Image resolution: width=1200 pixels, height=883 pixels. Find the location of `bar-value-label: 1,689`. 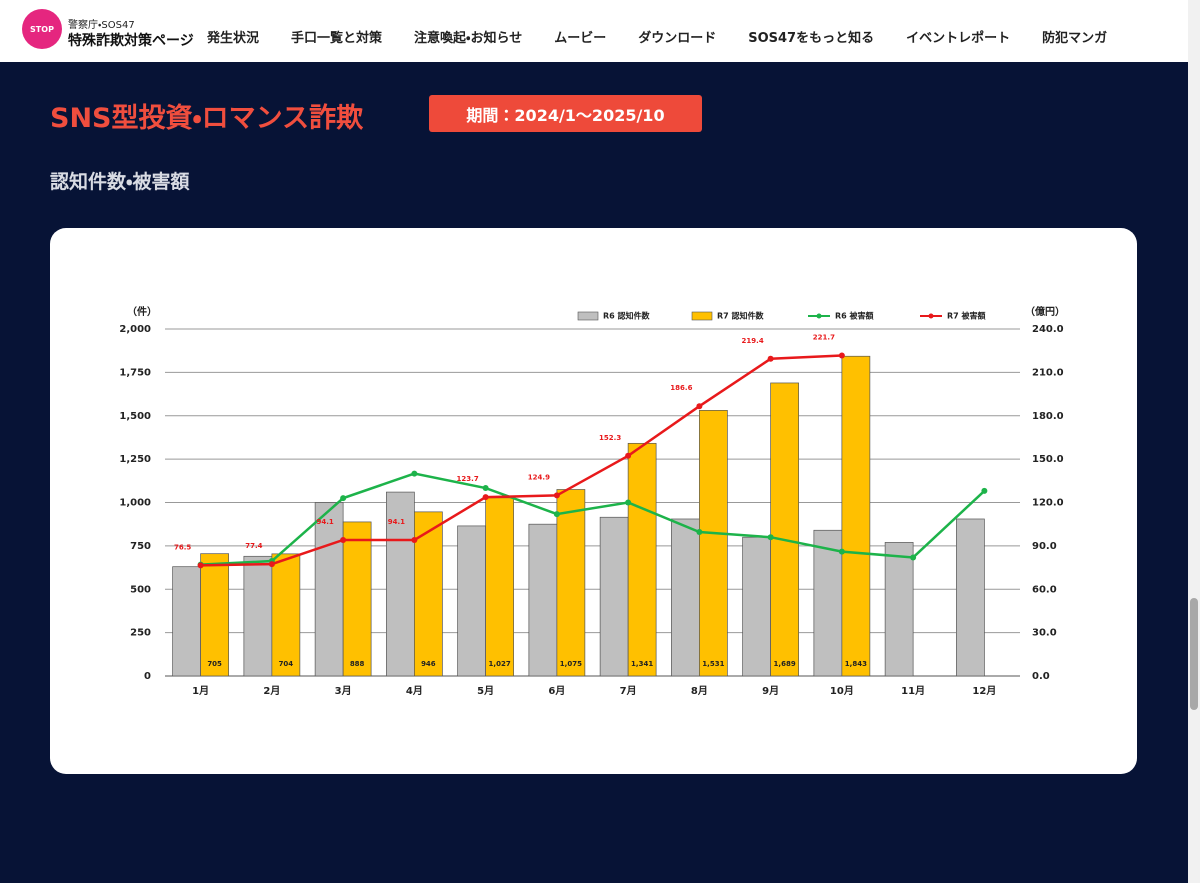

bar-value-label: 1,689 is located at coordinates (785, 664).